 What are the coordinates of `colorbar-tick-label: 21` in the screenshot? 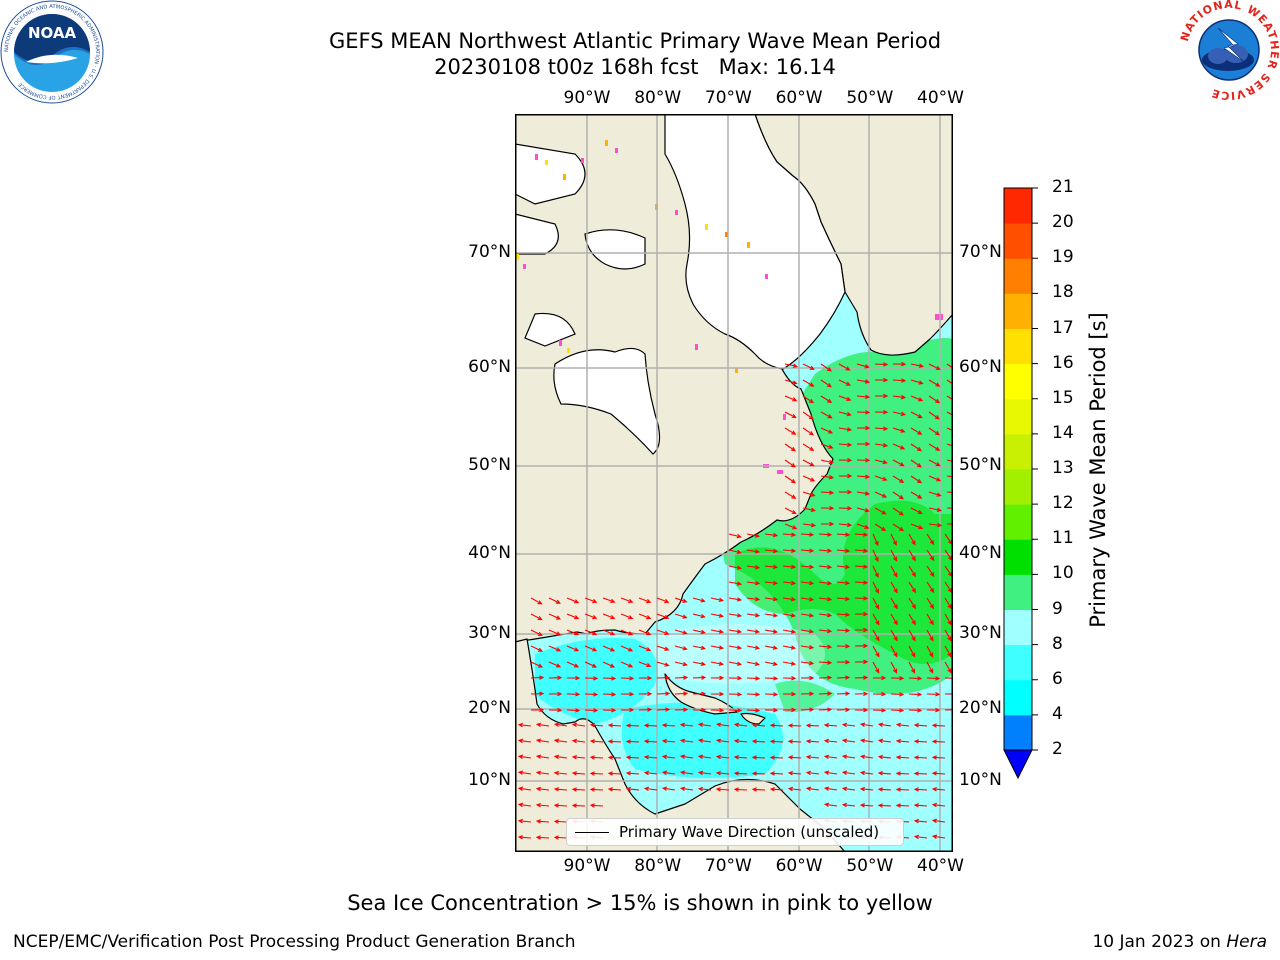 It's located at (1063, 187).